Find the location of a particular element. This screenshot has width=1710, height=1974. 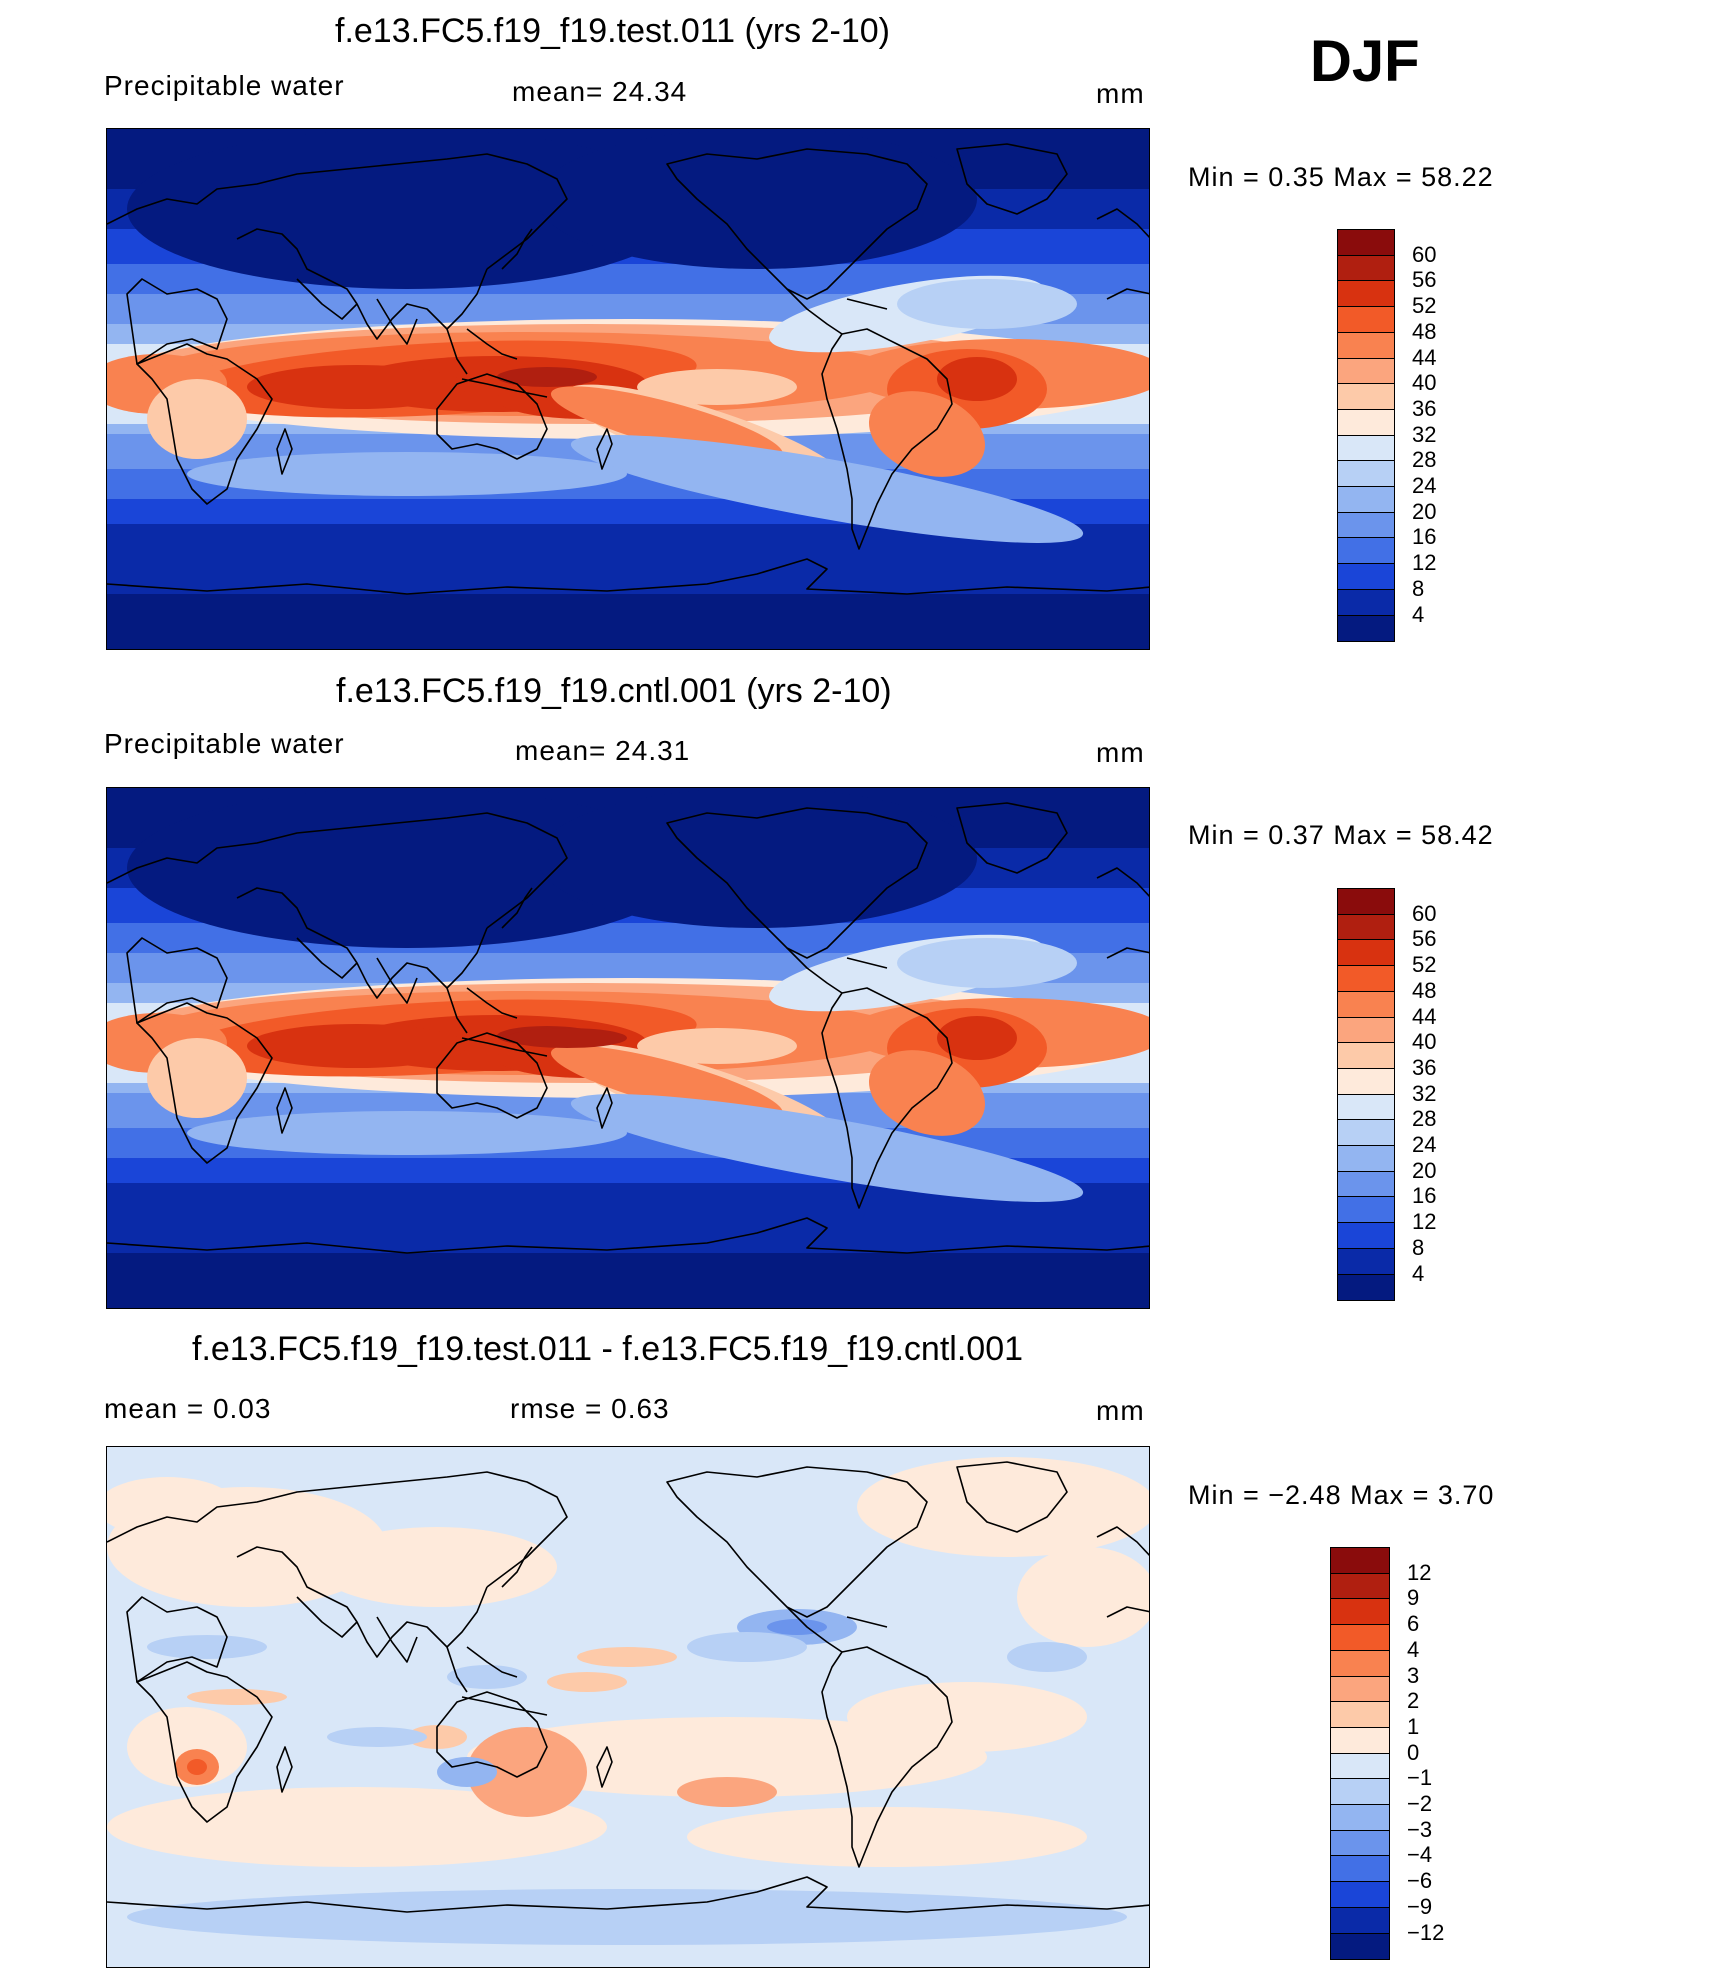

colorbar-tick-label: −3 is located at coordinates (1420, 1829).